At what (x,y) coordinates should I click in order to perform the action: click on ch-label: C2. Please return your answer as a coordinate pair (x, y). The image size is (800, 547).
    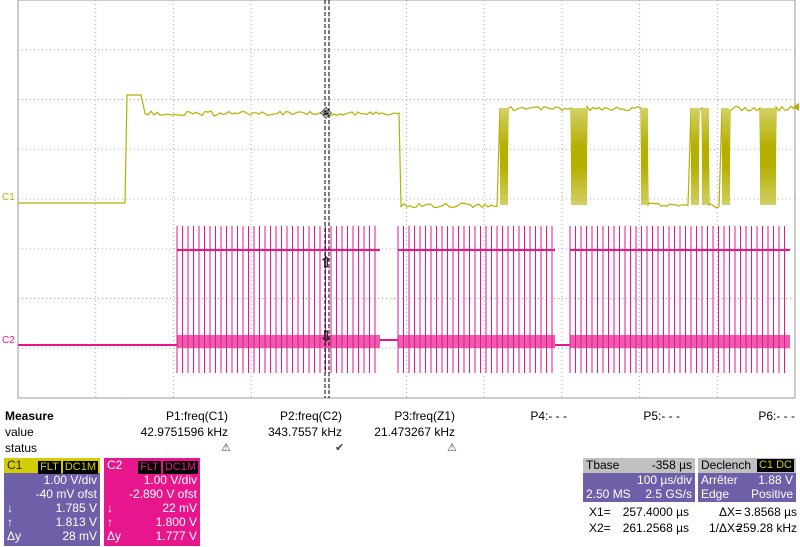
    Looking at the image, I should click on (113, 465).